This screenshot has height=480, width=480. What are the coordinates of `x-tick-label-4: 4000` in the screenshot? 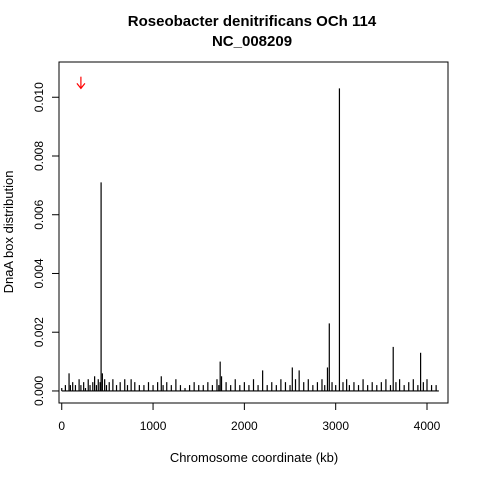 It's located at (427, 426).